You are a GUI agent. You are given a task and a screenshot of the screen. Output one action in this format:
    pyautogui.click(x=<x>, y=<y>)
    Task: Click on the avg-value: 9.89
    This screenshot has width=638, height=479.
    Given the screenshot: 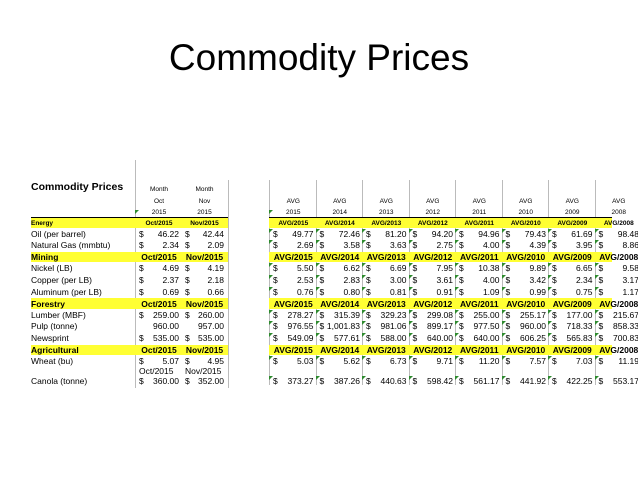 What is the action you would take?
    pyautogui.click(x=537, y=268)
    